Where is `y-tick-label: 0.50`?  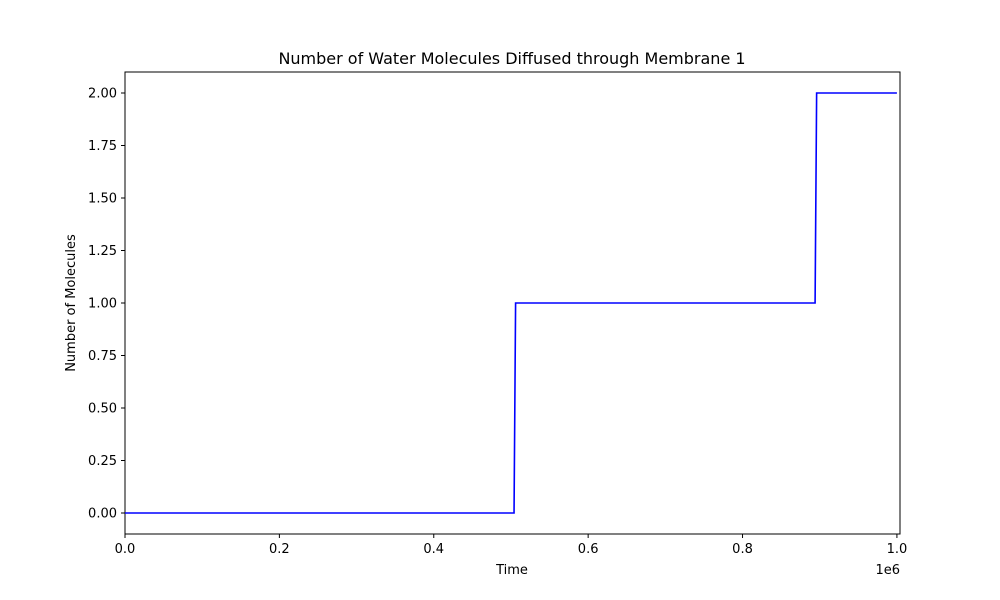 y-tick-label: 0.50 is located at coordinates (102, 409).